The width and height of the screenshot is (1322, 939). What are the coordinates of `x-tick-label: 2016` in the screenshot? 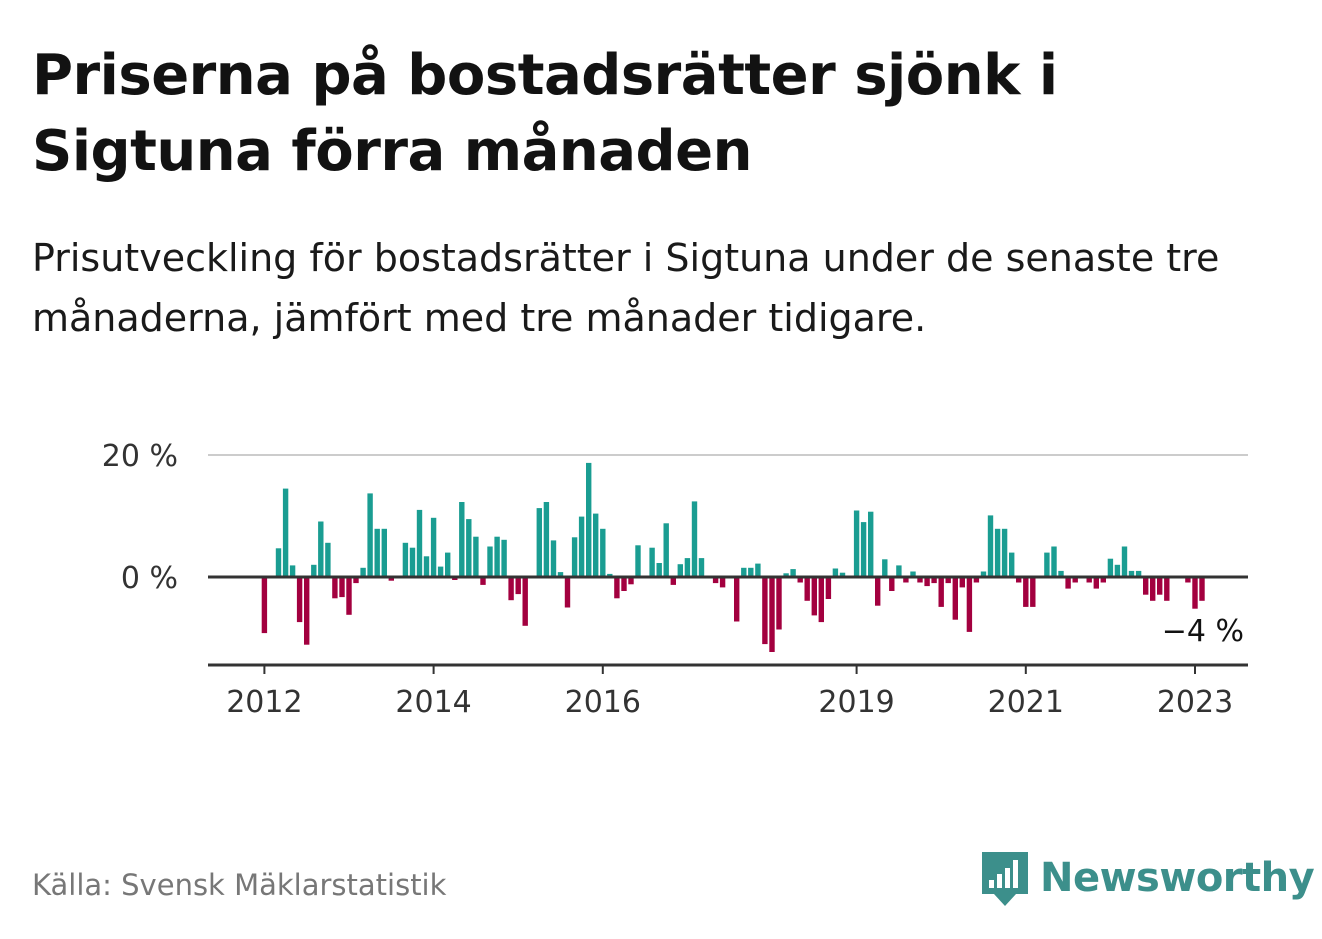 It's located at (603, 702).